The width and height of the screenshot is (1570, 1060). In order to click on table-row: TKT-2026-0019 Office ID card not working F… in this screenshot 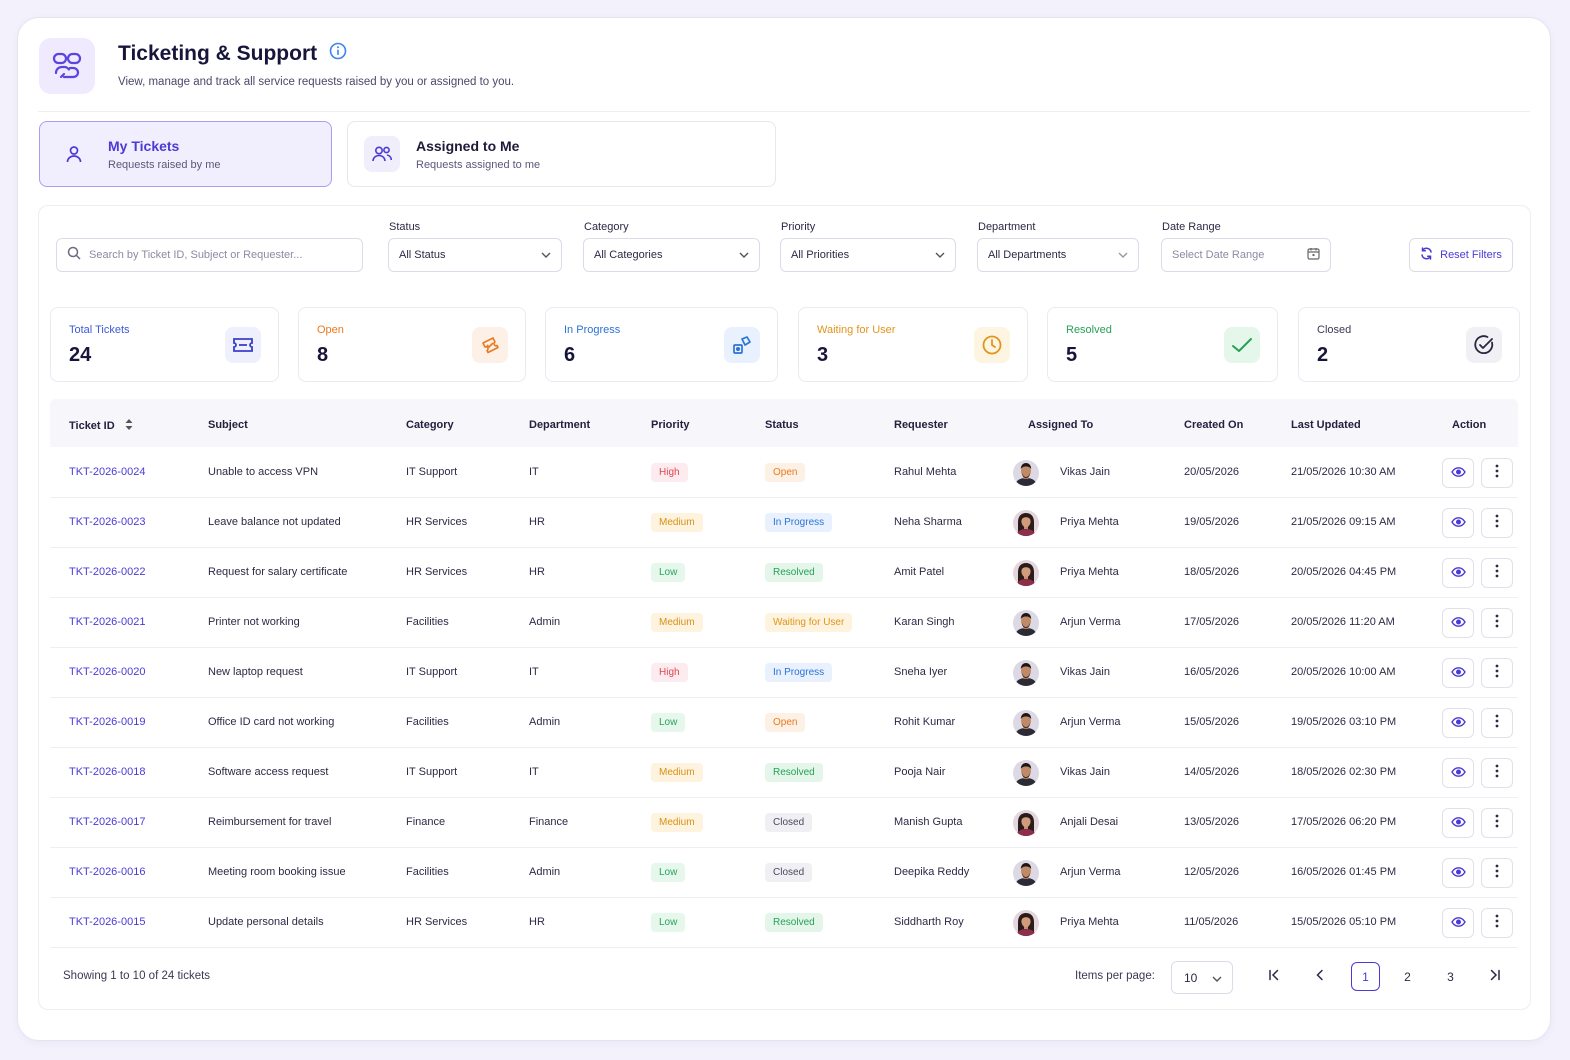, I will do `click(784, 723)`.